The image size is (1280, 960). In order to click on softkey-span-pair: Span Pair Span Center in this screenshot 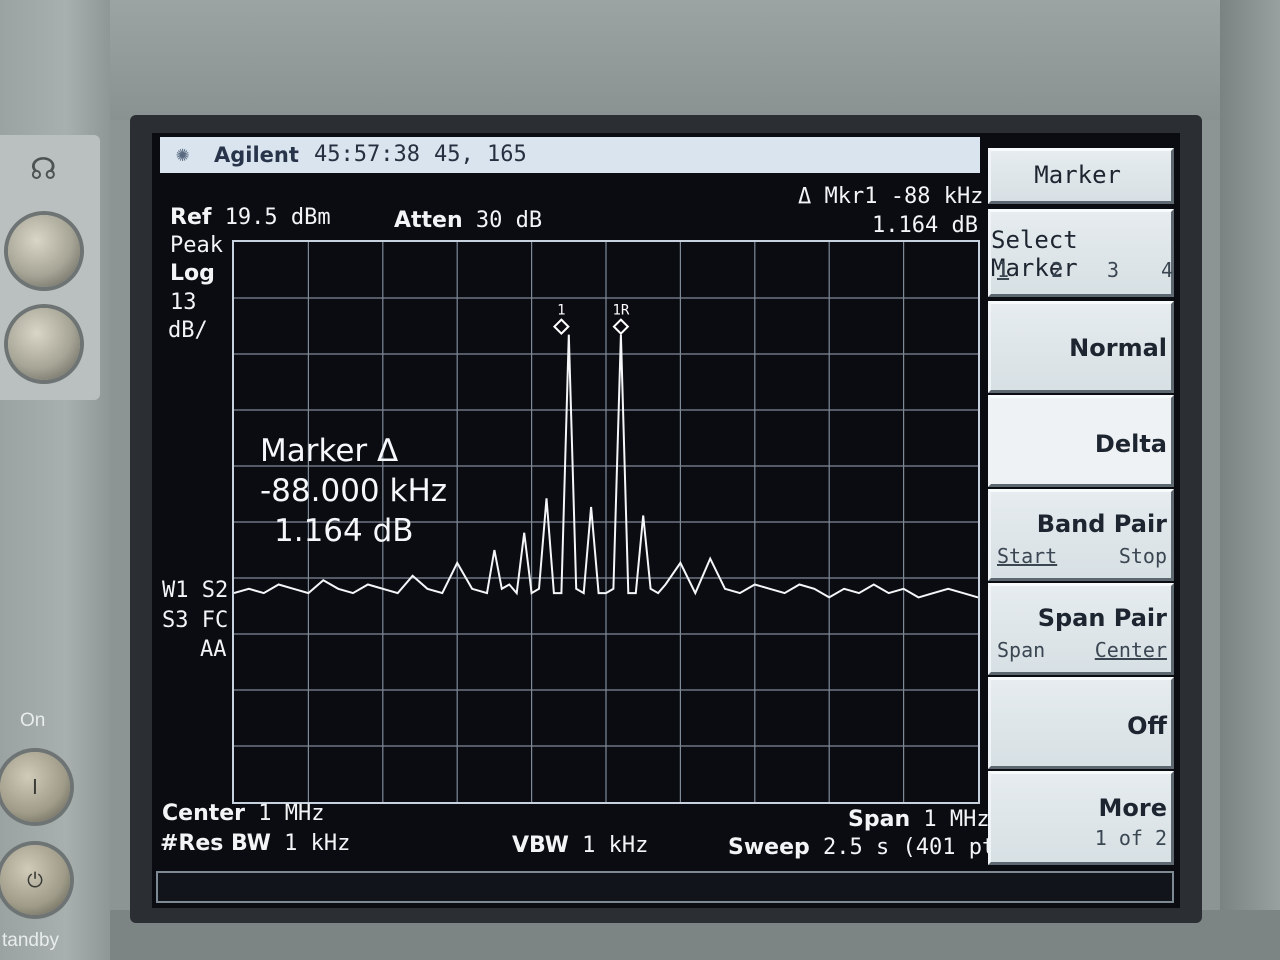, I will do `click(1081, 629)`.